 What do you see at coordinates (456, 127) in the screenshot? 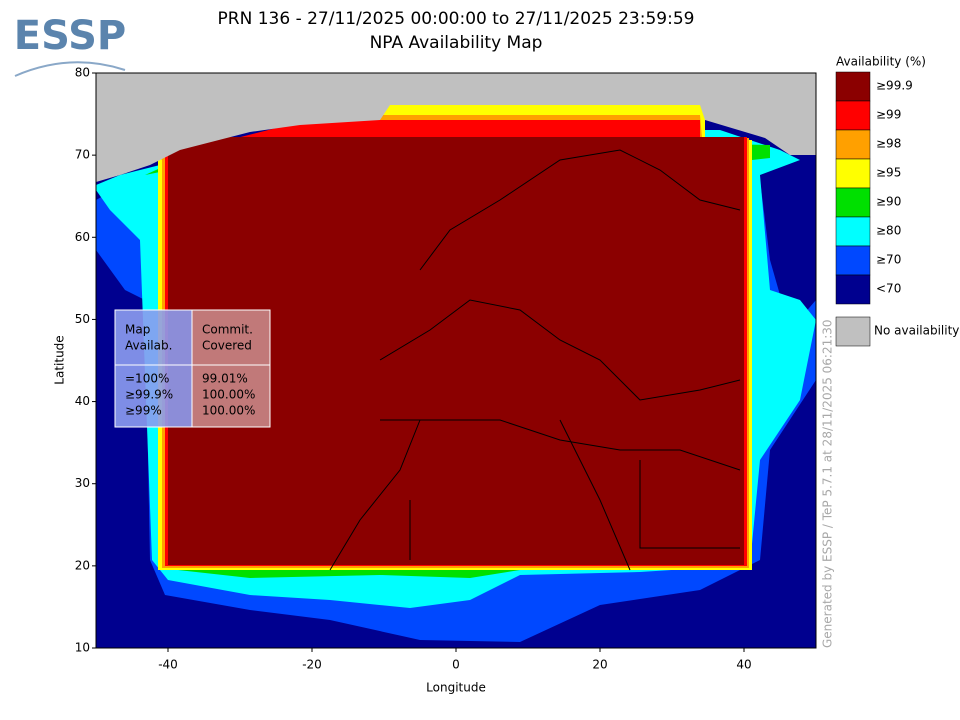
I see `region` at bounding box center [456, 127].